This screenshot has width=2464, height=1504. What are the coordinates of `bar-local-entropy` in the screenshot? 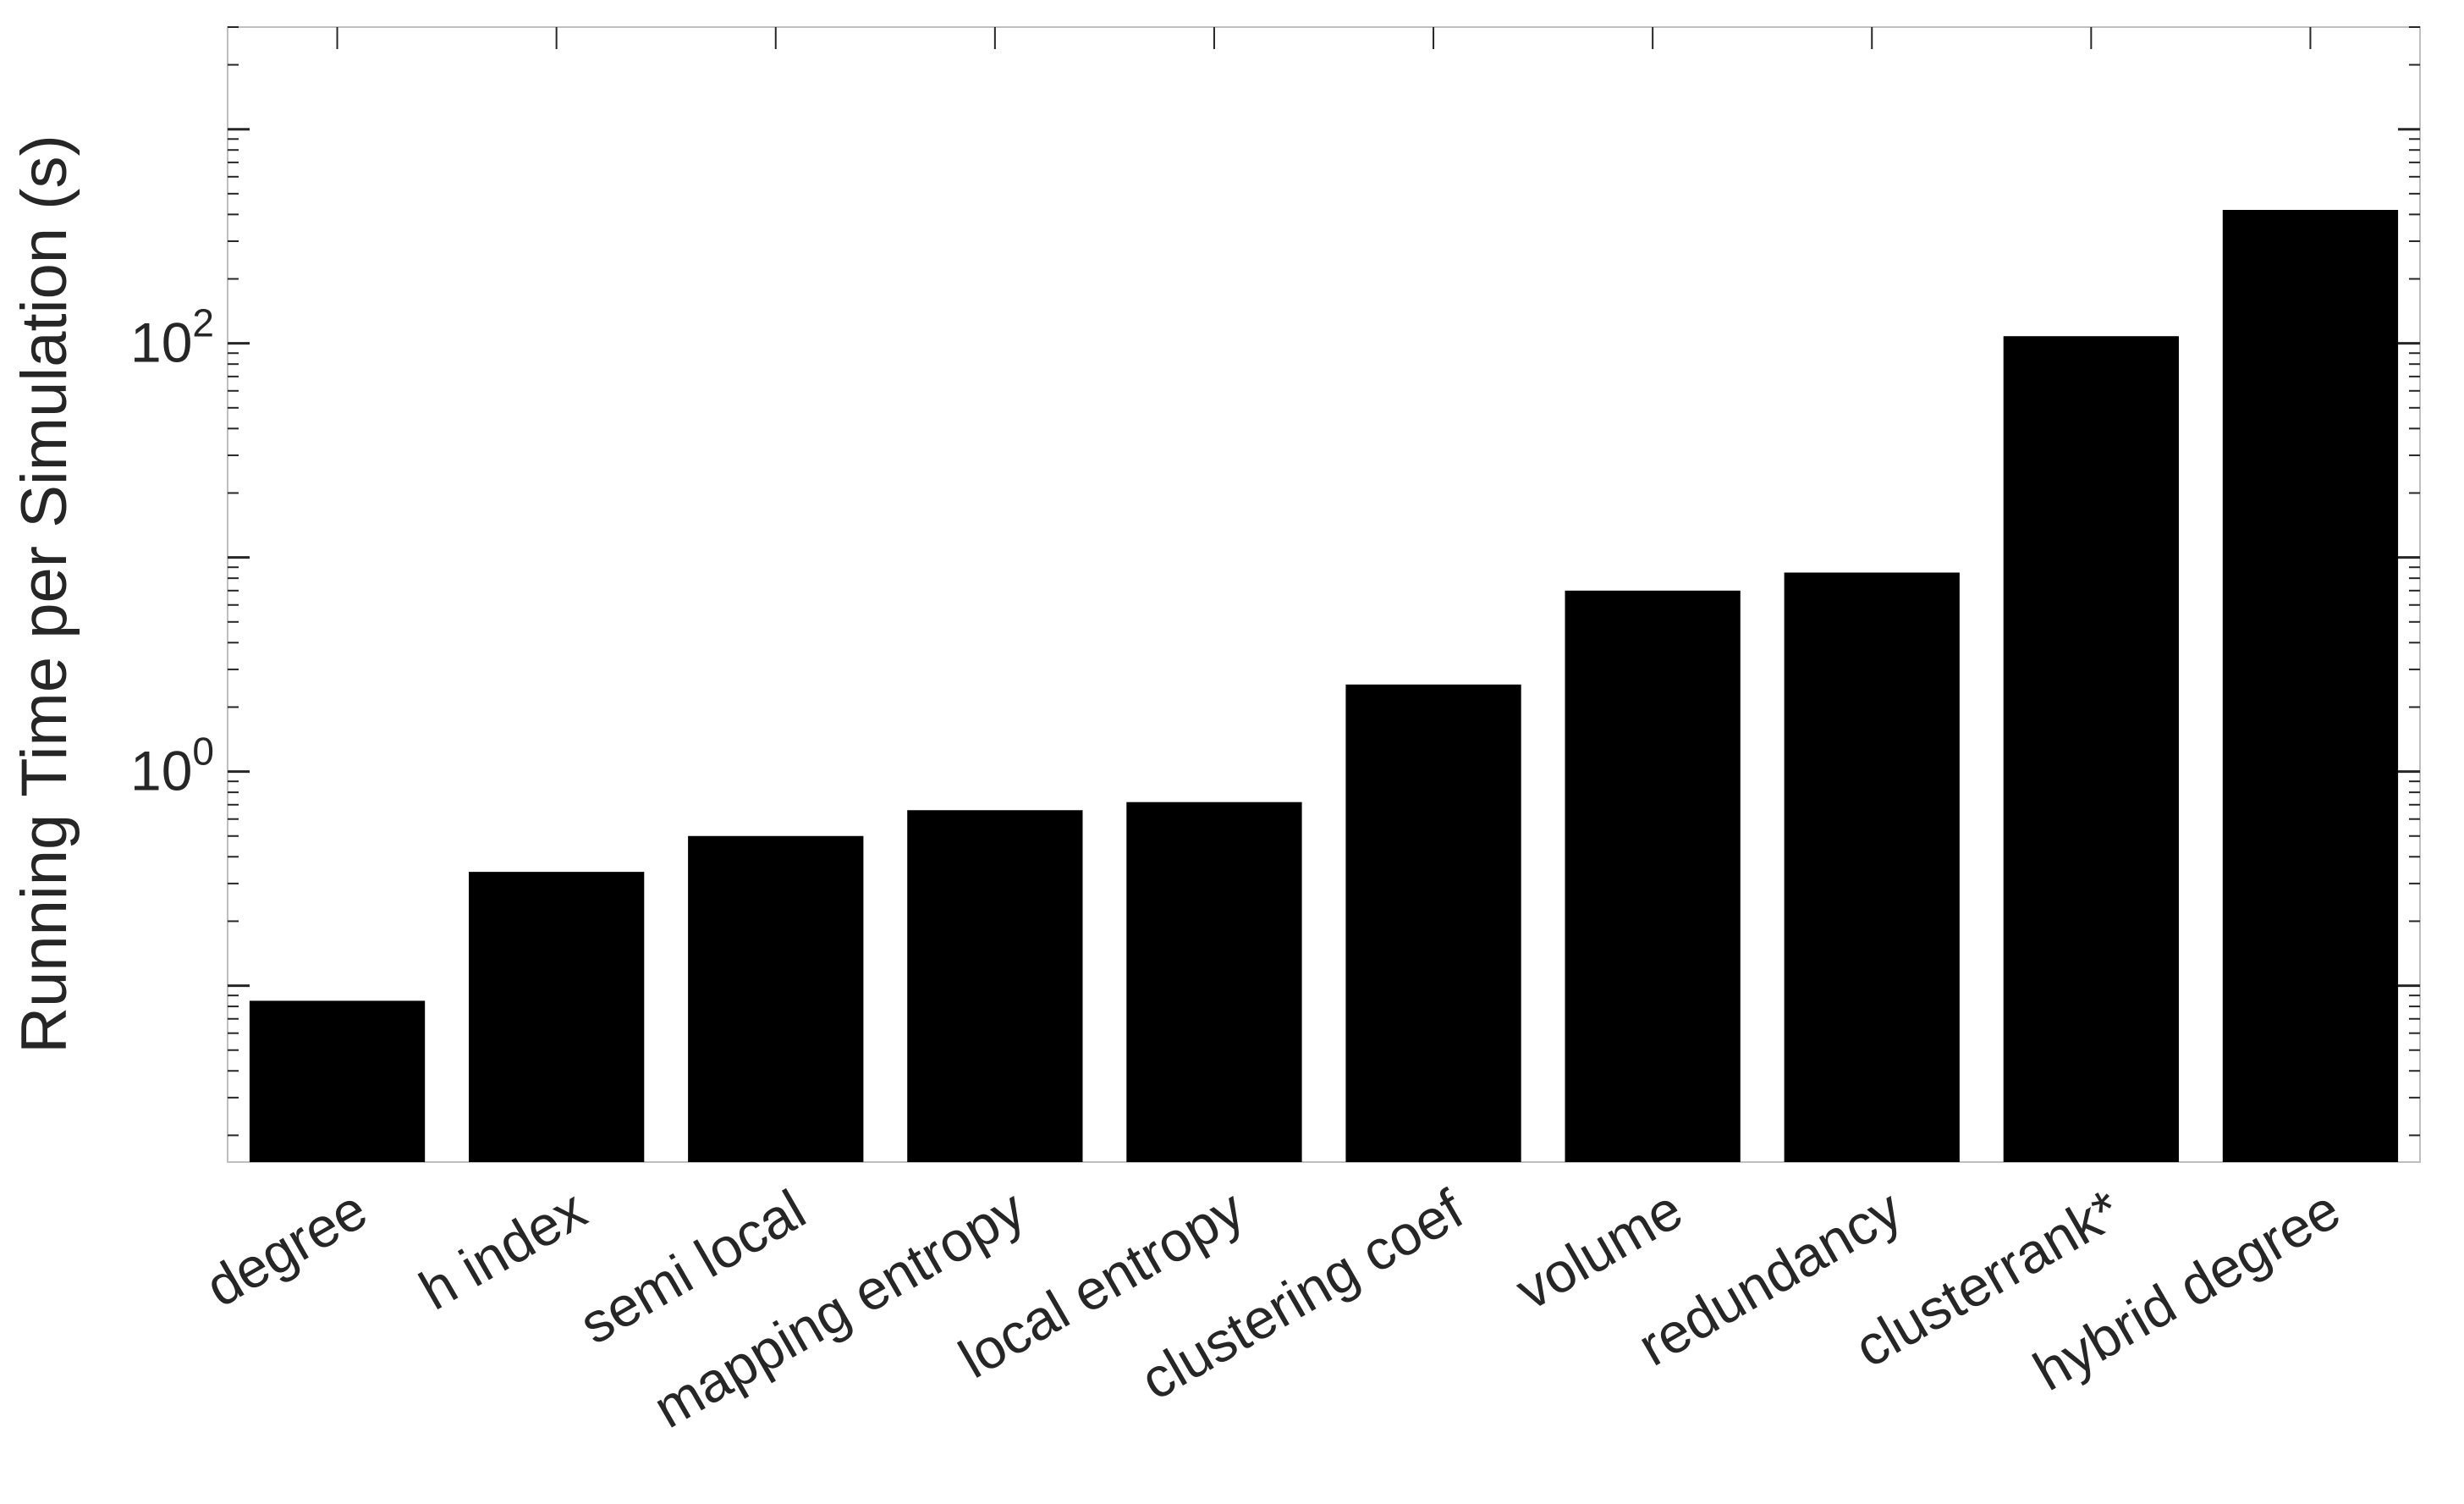 It's located at (1214, 982).